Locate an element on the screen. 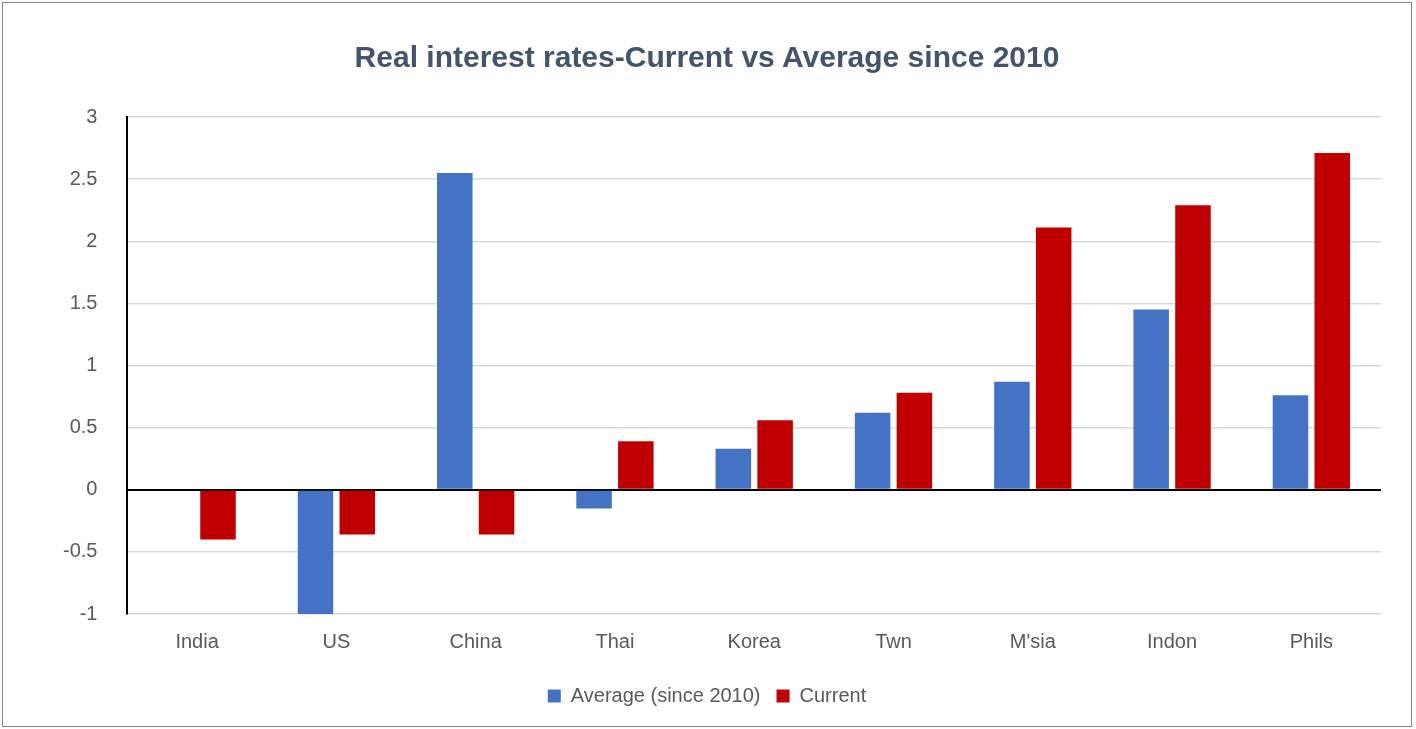 The height and width of the screenshot is (729, 1416). x-tick-label: India is located at coordinates (197, 640).